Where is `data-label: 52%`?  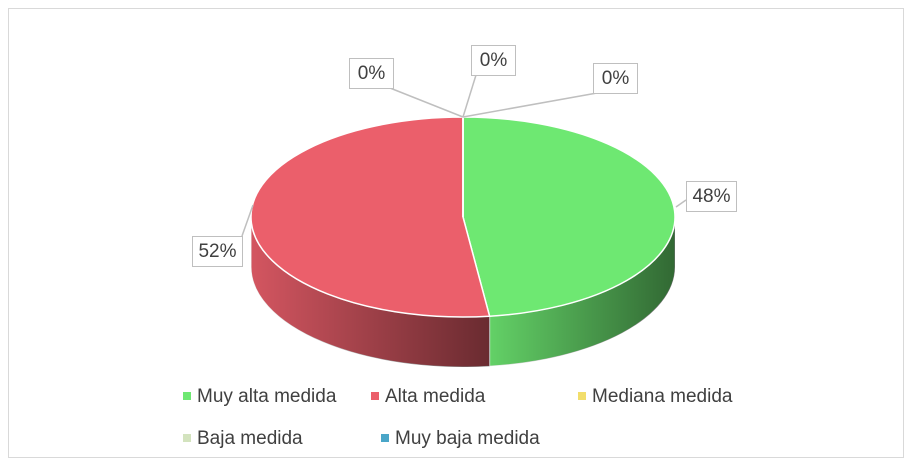
data-label: 52% is located at coordinates (217, 251).